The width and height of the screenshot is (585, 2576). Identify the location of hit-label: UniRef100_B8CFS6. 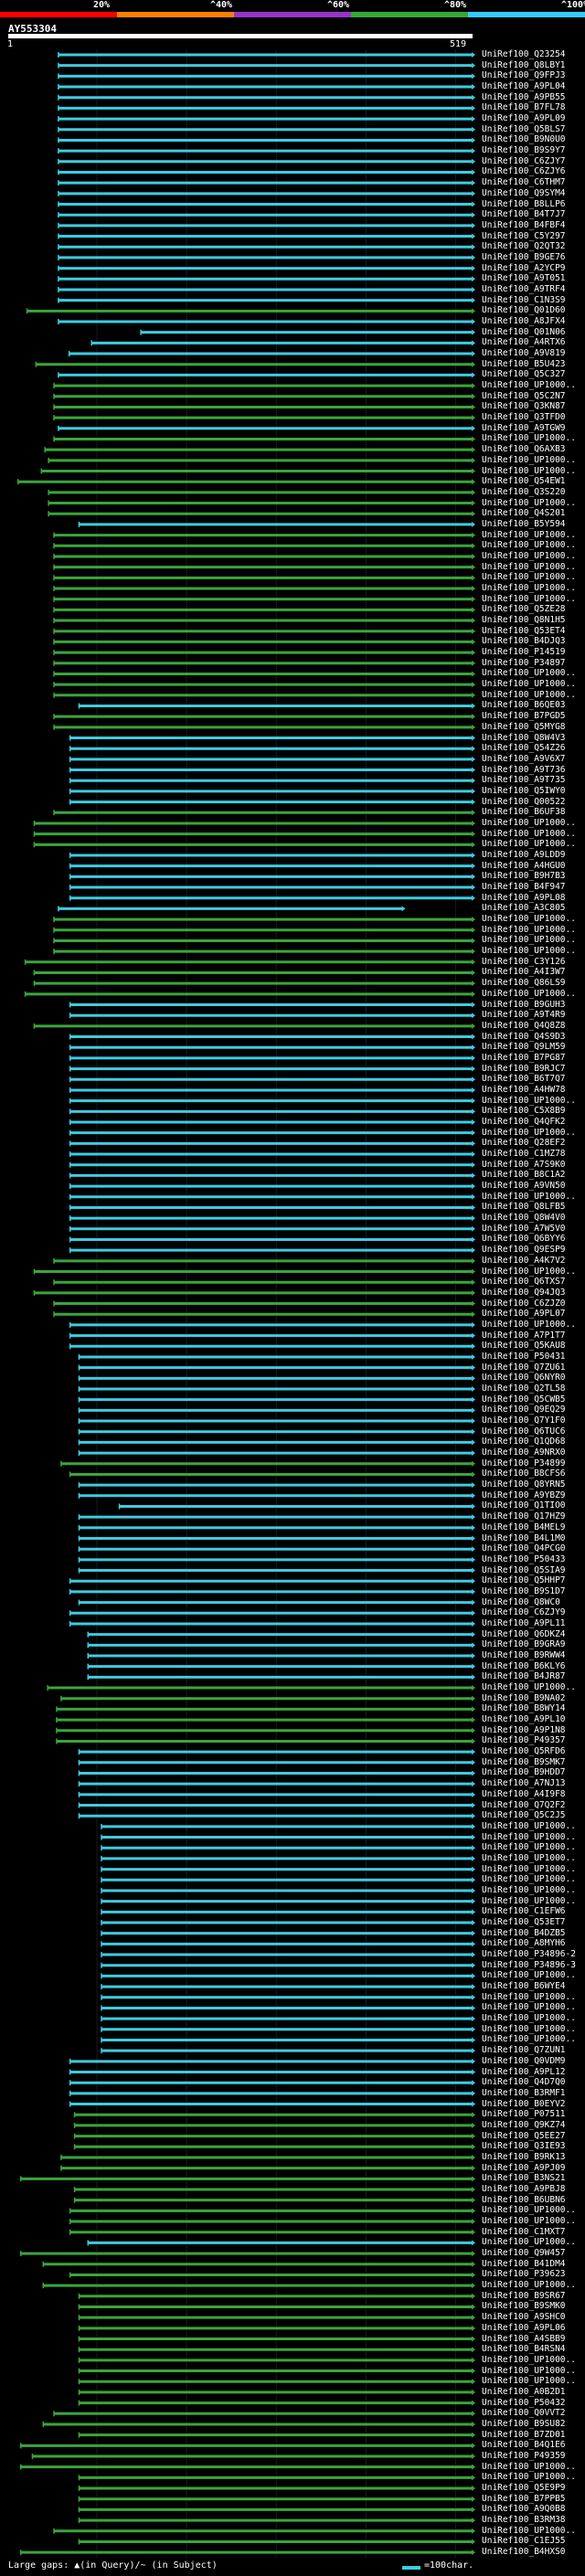
(524, 1473).